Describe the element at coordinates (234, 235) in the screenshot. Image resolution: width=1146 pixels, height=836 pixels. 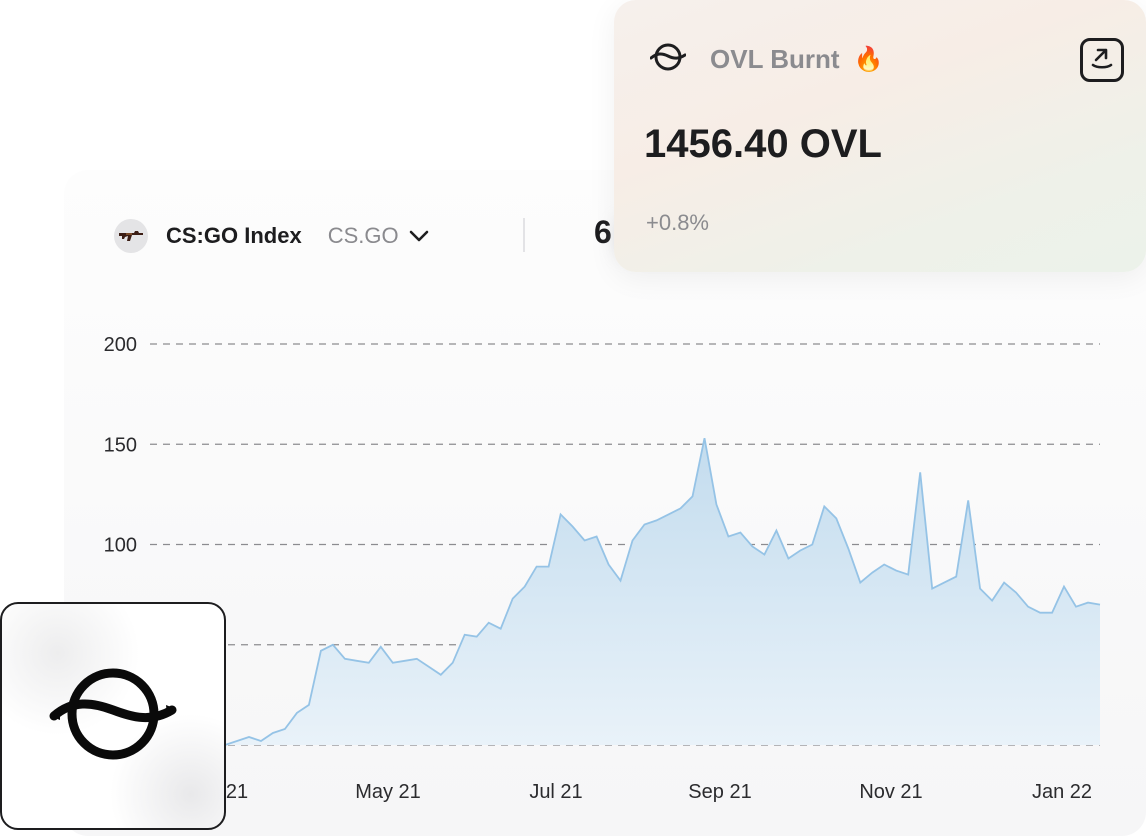
I see `asset-name: CS:GO Index` at that location.